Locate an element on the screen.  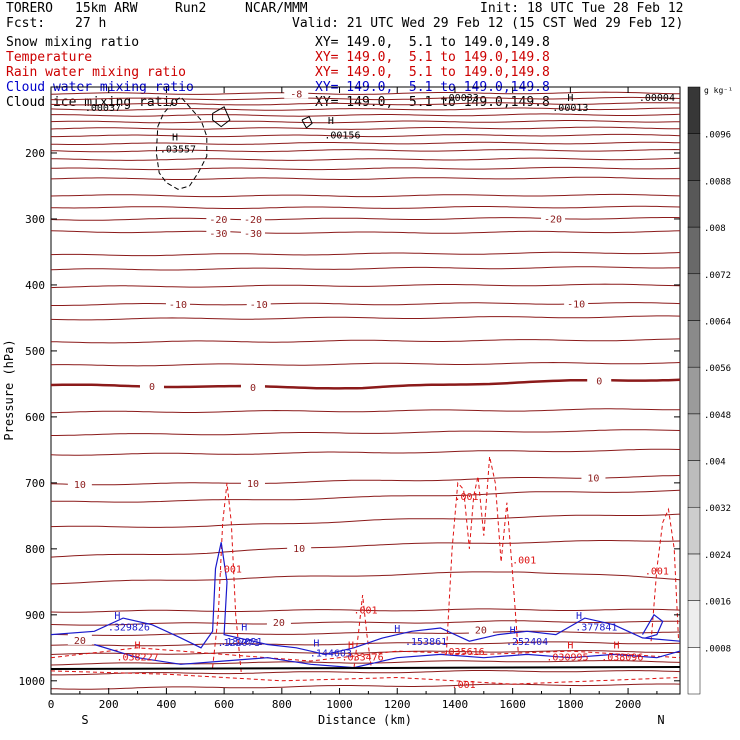
org-label: NCAR/MMM is located at coordinates (276, 8).